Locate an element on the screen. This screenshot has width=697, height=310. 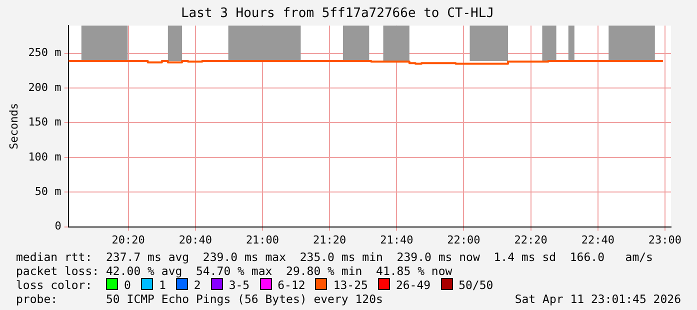
text: 6-12 is located at coordinates (292, 285).